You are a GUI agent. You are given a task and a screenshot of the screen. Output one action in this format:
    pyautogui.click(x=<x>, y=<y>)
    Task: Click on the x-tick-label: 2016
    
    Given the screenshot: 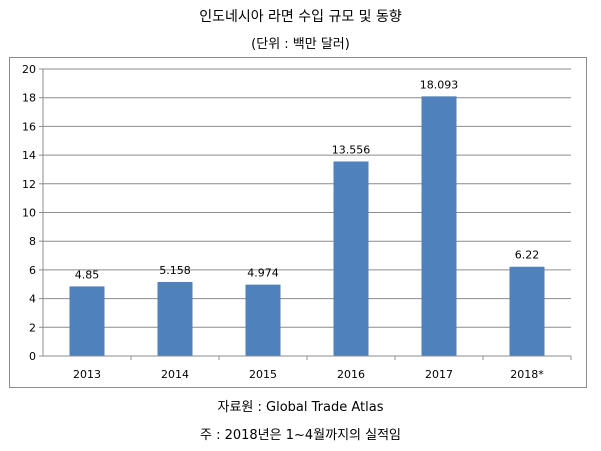 What is the action you would take?
    pyautogui.click(x=351, y=374)
    